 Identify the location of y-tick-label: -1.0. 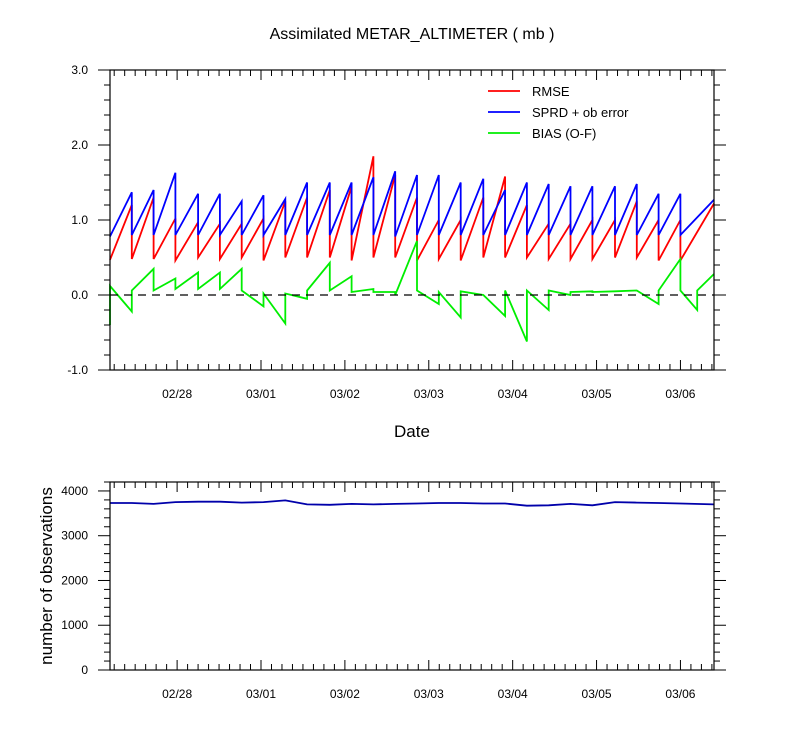
(77, 370).